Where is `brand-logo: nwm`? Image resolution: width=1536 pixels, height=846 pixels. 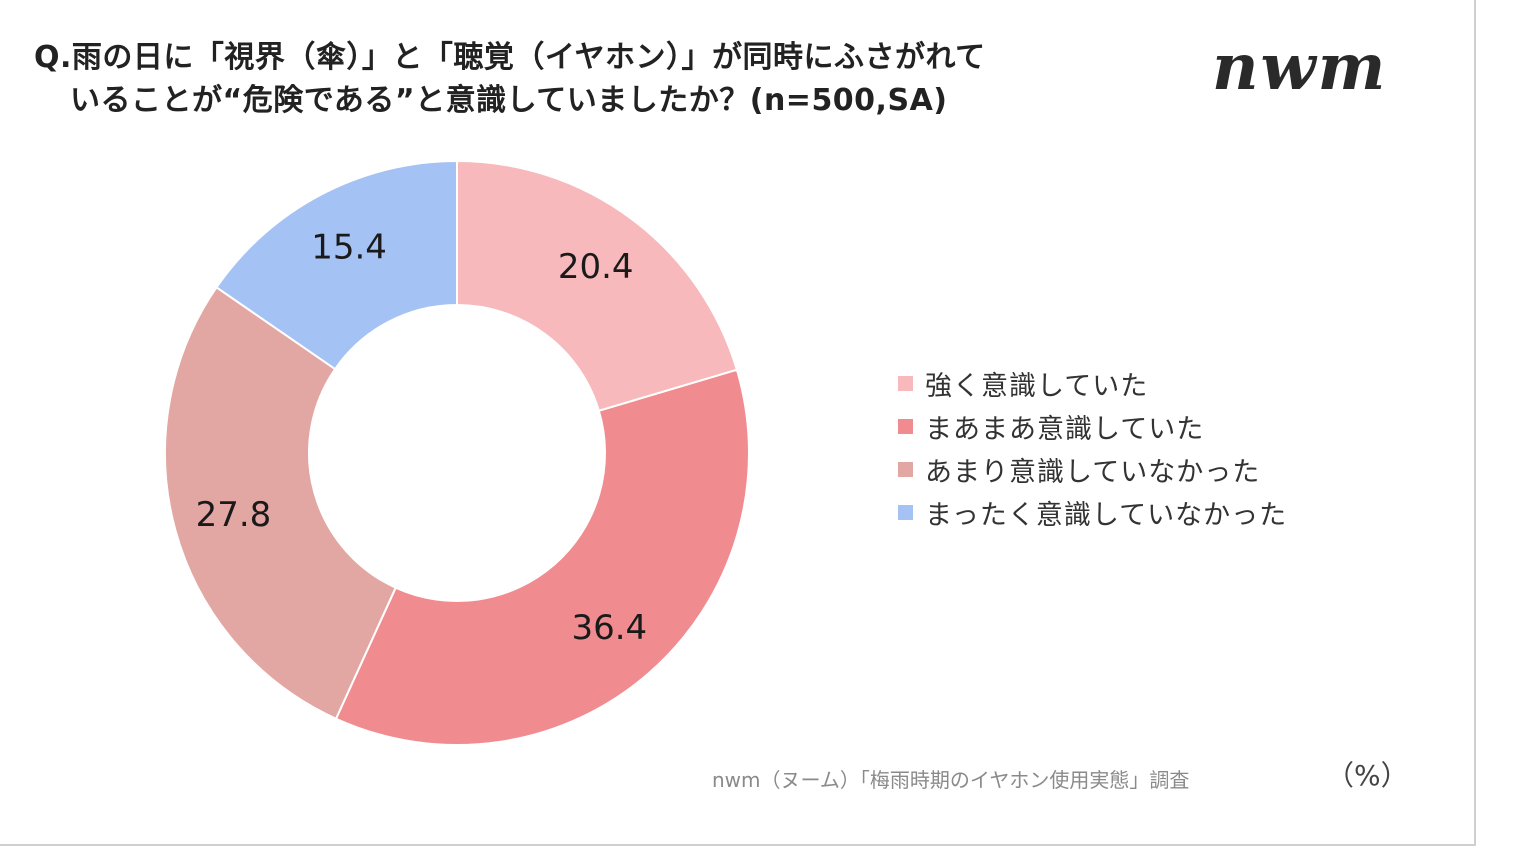
brand-logo: nwm is located at coordinates (1300, 67).